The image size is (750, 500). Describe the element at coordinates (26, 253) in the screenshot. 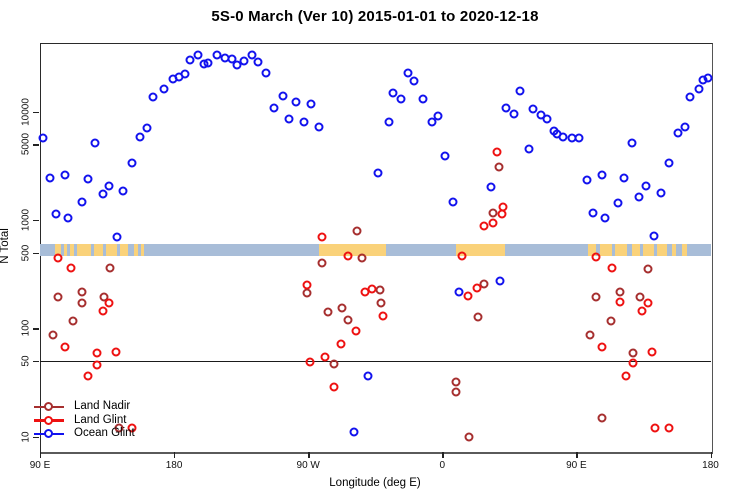

I see `y-tick-label: 500` at that location.